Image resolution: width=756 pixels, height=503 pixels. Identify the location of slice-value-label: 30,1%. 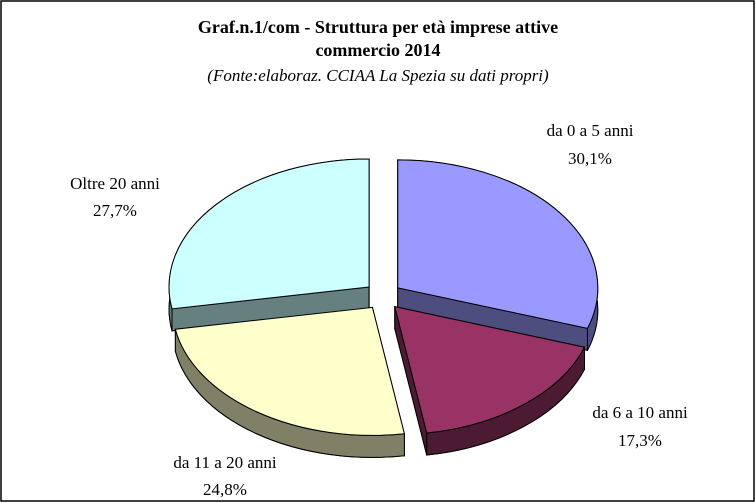
(590, 158).